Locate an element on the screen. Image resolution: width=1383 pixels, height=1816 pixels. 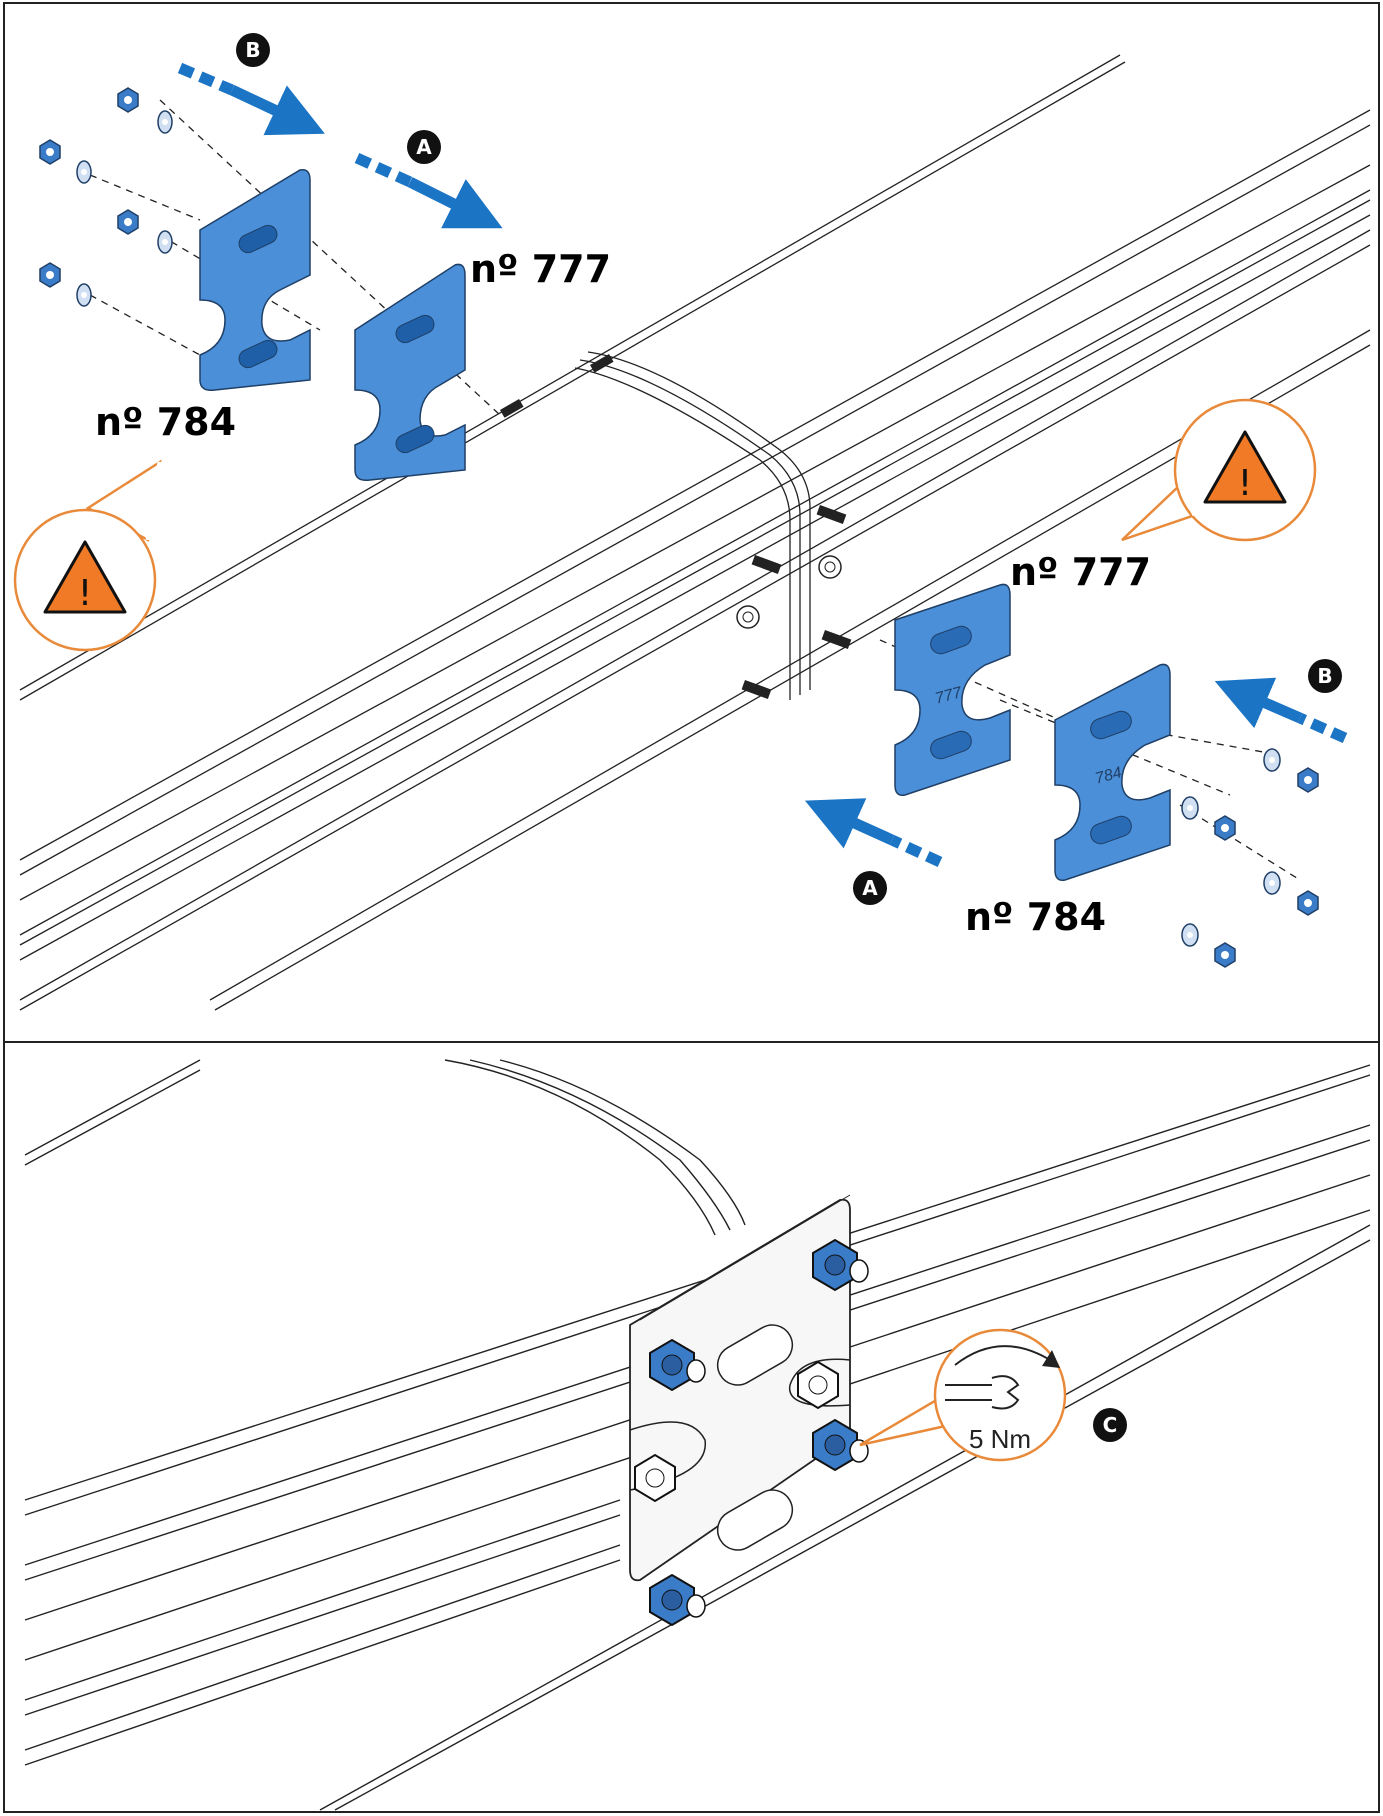
step-badge-b-right: B is located at coordinates (1325, 676).